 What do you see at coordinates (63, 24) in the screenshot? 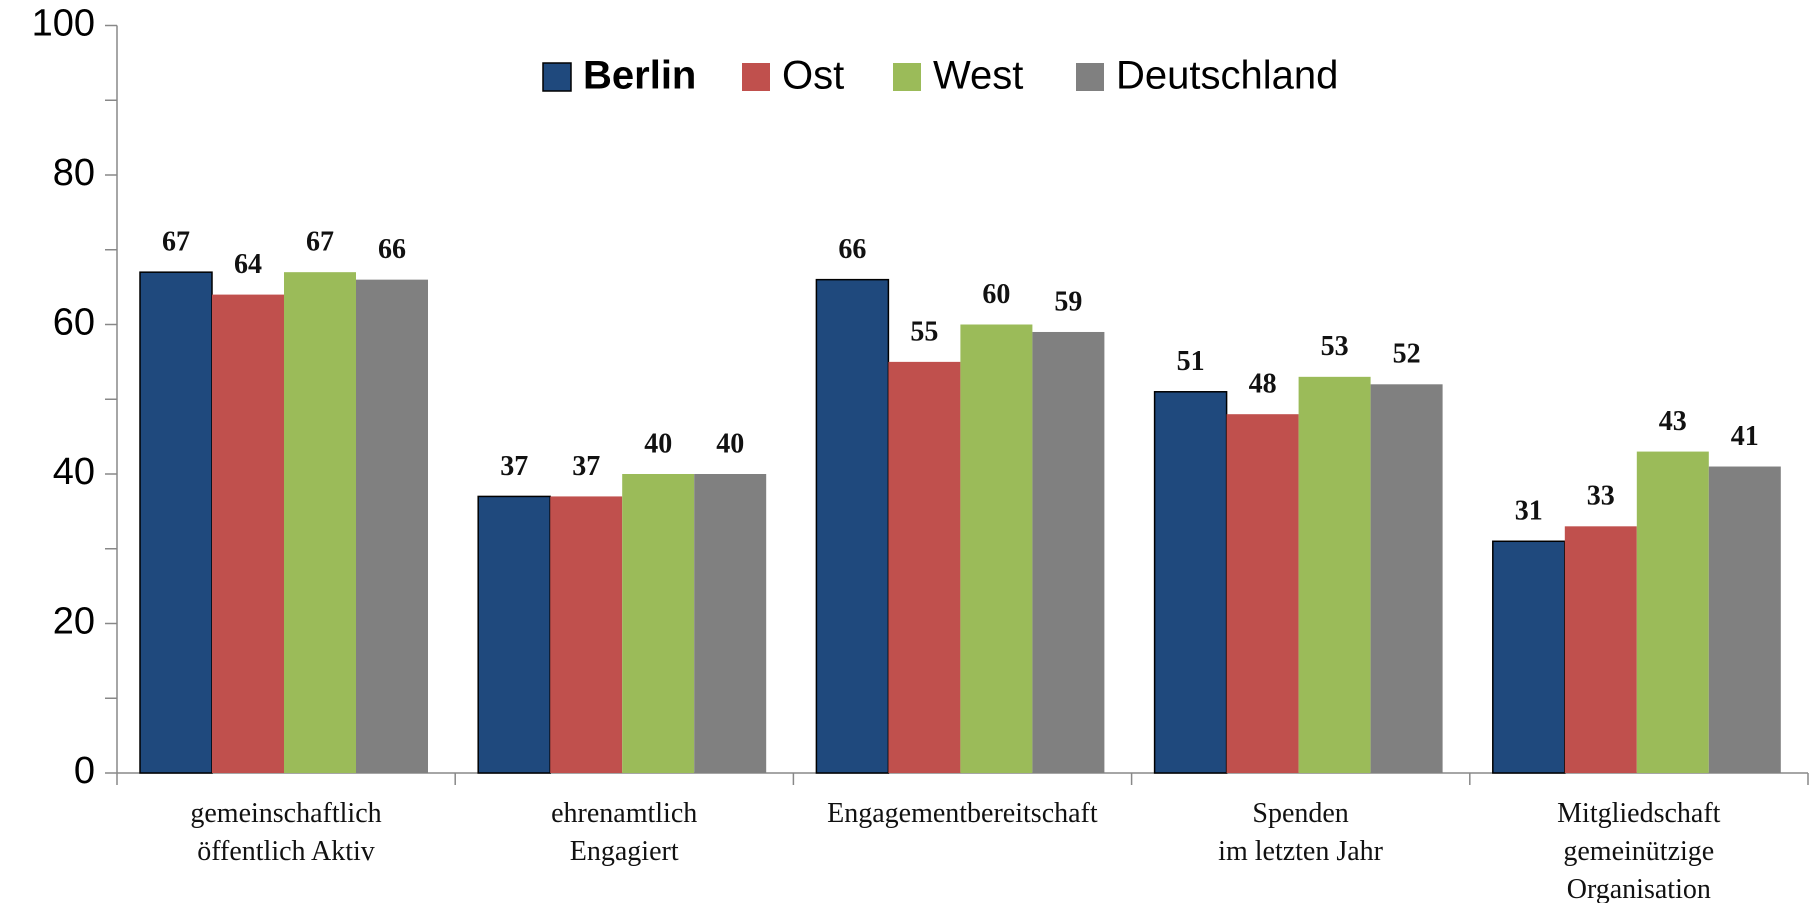
I see `y-tick-label: 100` at bounding box center [63, 24].